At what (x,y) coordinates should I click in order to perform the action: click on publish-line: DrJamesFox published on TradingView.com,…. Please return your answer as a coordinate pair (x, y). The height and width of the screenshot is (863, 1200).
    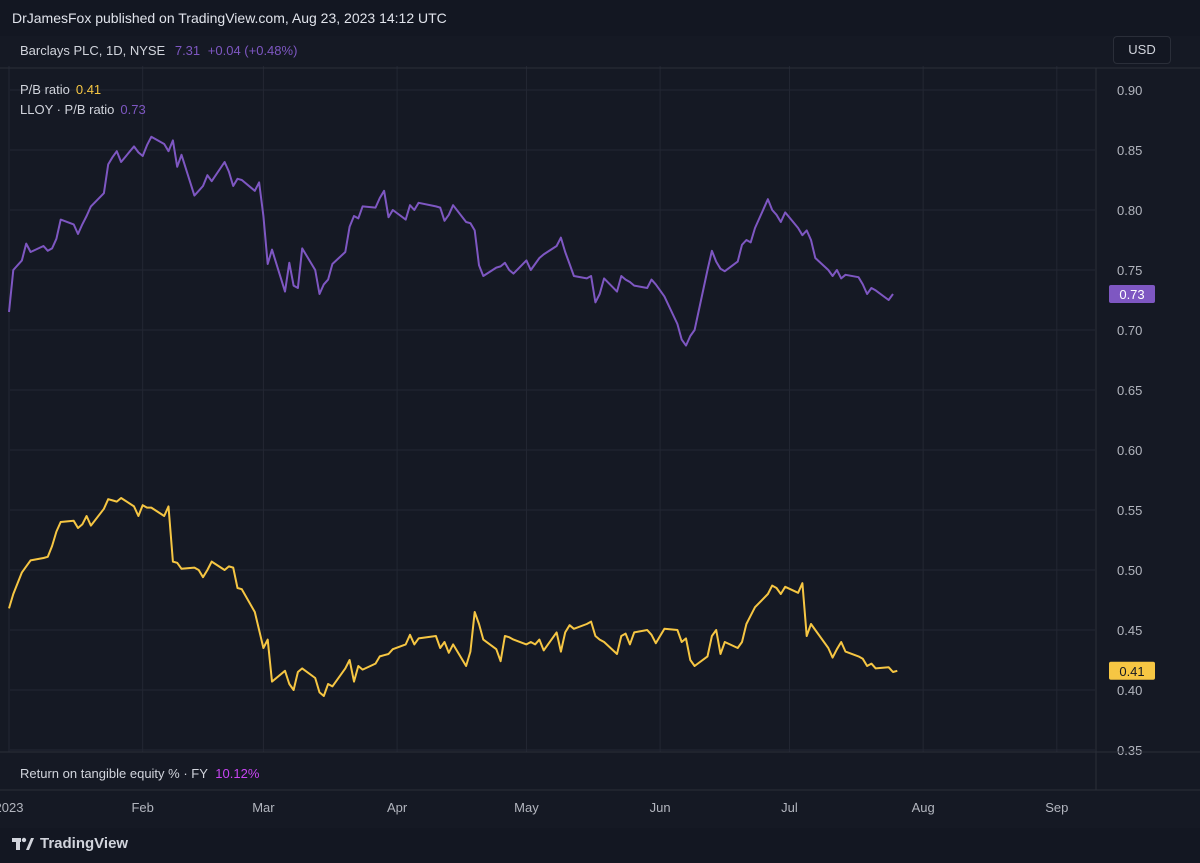
    Looking at the image, I should click on (229, 18).